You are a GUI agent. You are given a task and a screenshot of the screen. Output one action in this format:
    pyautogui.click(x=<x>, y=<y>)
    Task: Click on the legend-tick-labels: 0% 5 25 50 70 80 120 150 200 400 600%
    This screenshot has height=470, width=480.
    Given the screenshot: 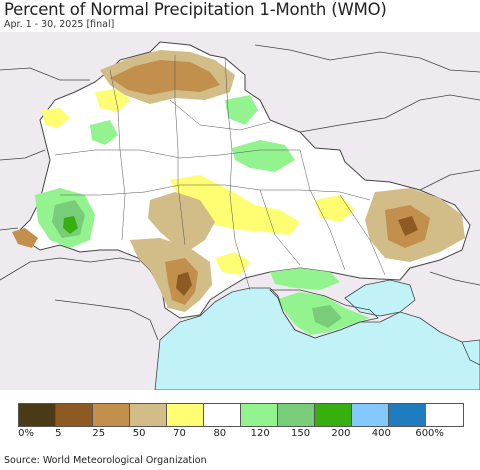 What is the action you would take?
    pyautogui.click(x=248, y=435)
    